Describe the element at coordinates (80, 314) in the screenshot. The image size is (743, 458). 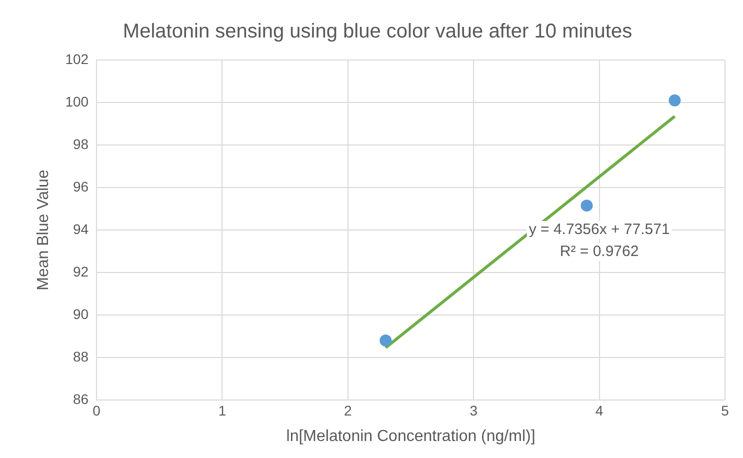
I see `y-tick-label: 90` at that location.